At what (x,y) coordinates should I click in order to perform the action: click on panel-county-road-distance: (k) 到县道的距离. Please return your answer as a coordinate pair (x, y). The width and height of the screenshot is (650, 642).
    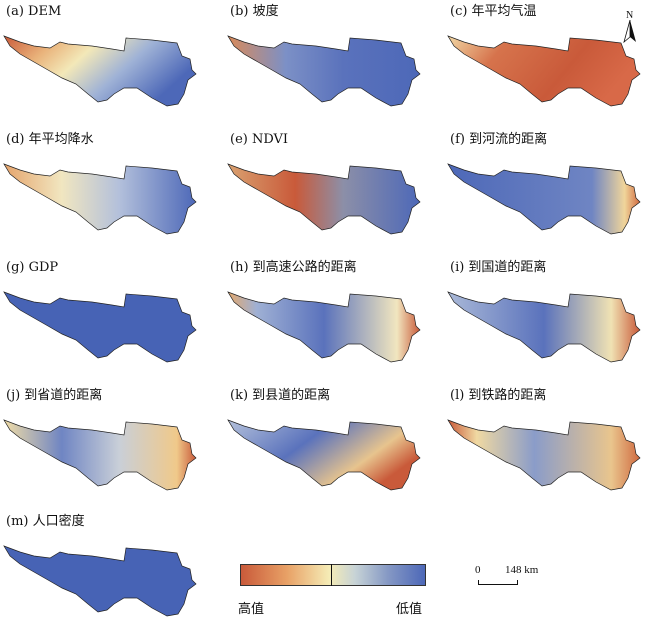
    Looking at the image, I should click on (334, 452).